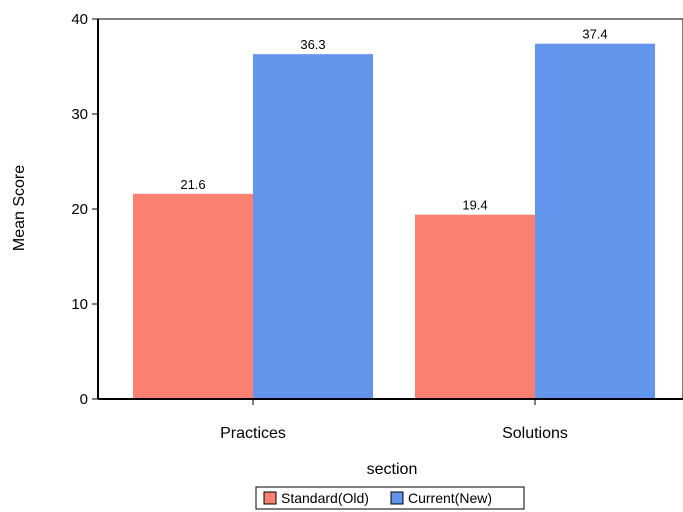 This screenshot has width=683, height=512. I want to click on legend: Standard(Old) Current(New), so click(390, 498).